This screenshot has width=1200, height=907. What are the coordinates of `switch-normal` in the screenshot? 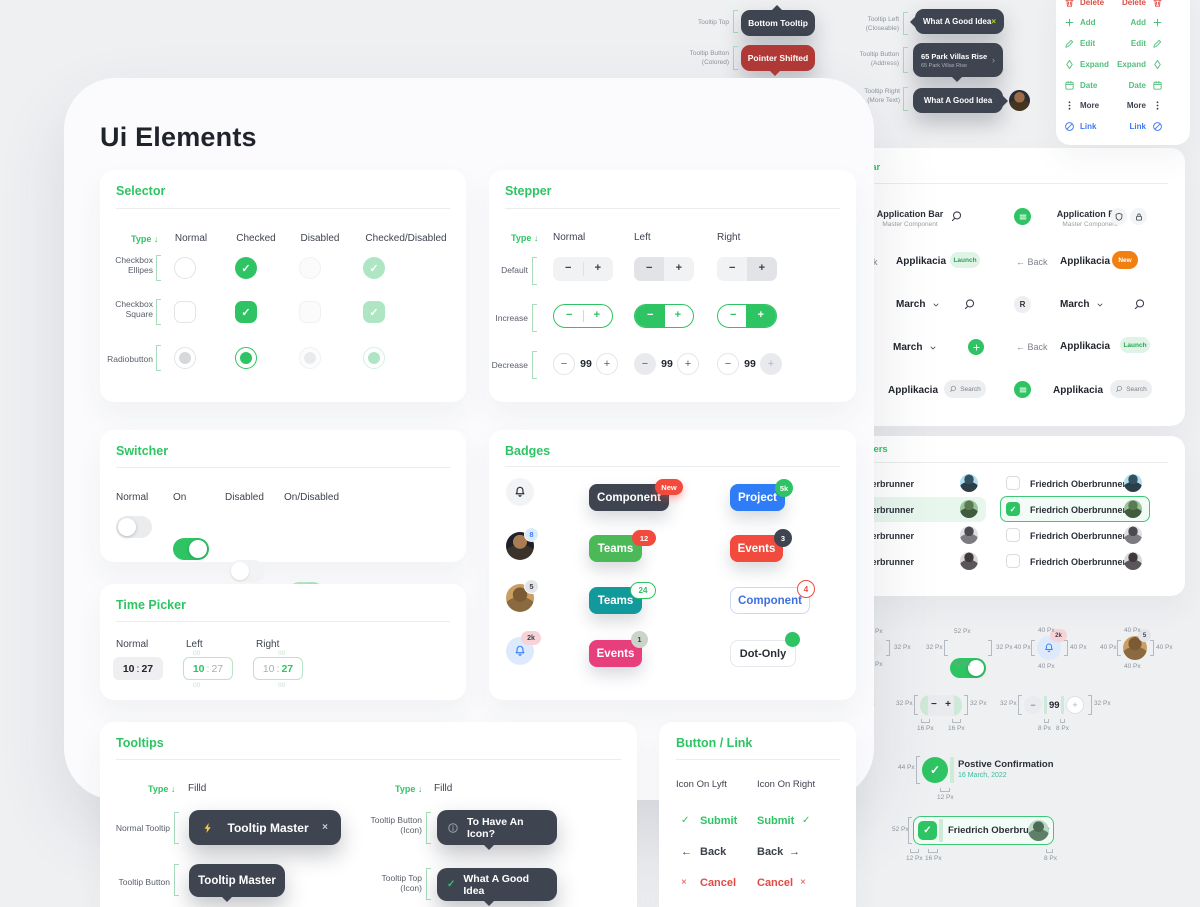 It's located at (134, 527).